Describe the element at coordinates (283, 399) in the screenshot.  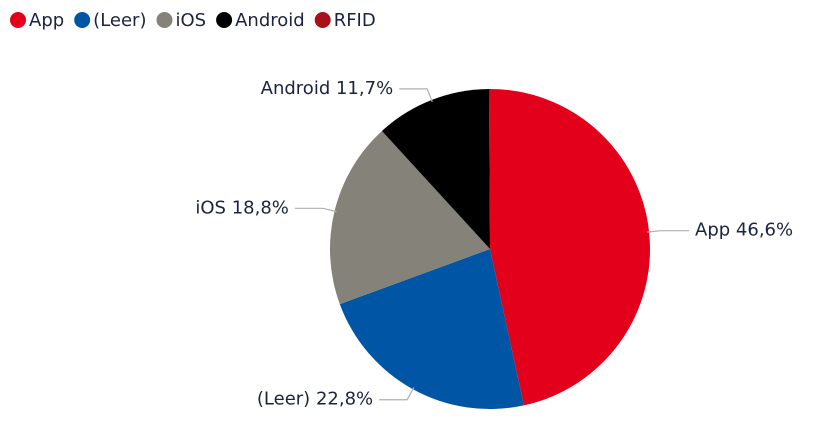
I see `data-label-category: (Leer)` at that location.